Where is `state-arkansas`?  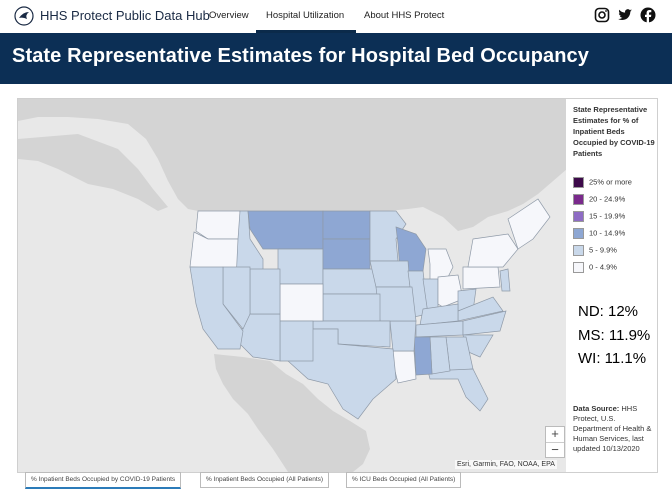 state-arkansas is located at coordinates (403, 336).